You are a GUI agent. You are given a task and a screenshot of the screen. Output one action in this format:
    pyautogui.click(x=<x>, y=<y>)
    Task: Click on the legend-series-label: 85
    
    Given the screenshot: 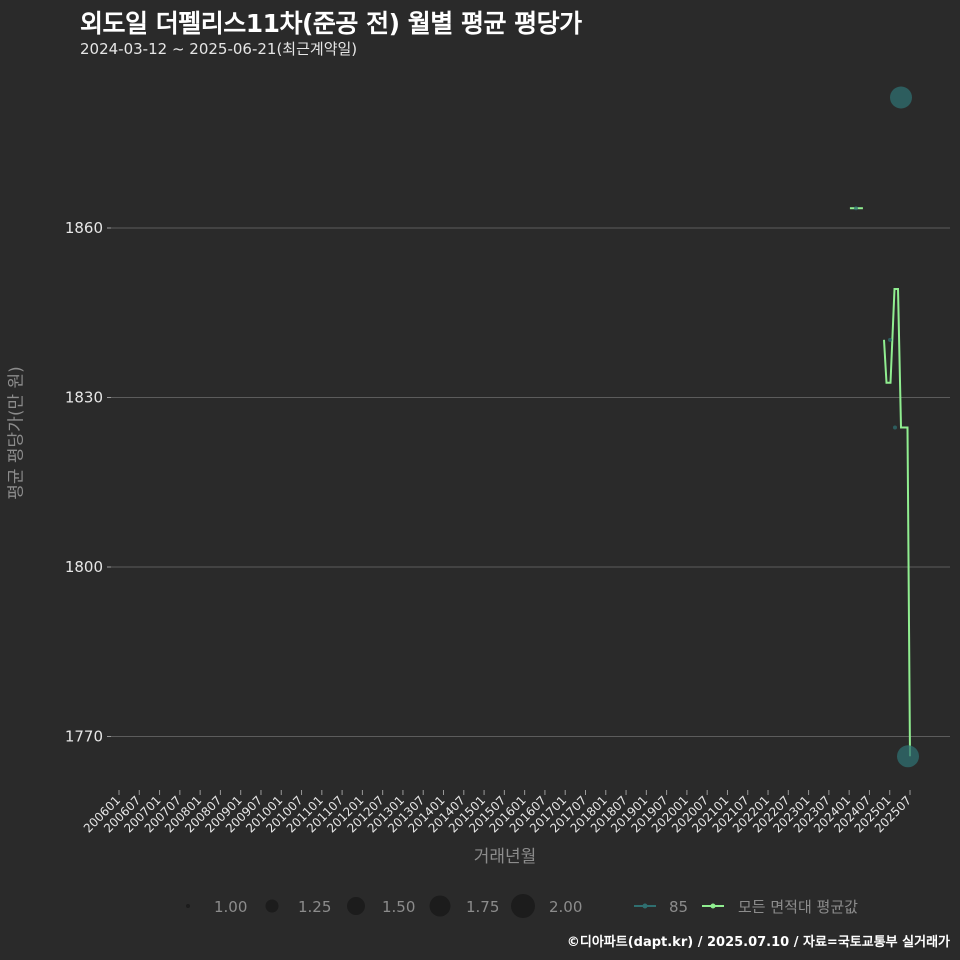 What is the action you would take?
    pyautogui.click(x=678, y=907)
    